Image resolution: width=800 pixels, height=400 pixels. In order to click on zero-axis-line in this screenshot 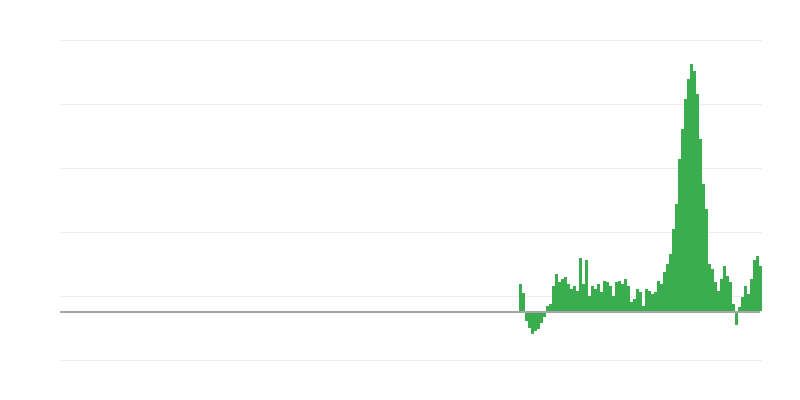, I will do `click(410, 312)`.